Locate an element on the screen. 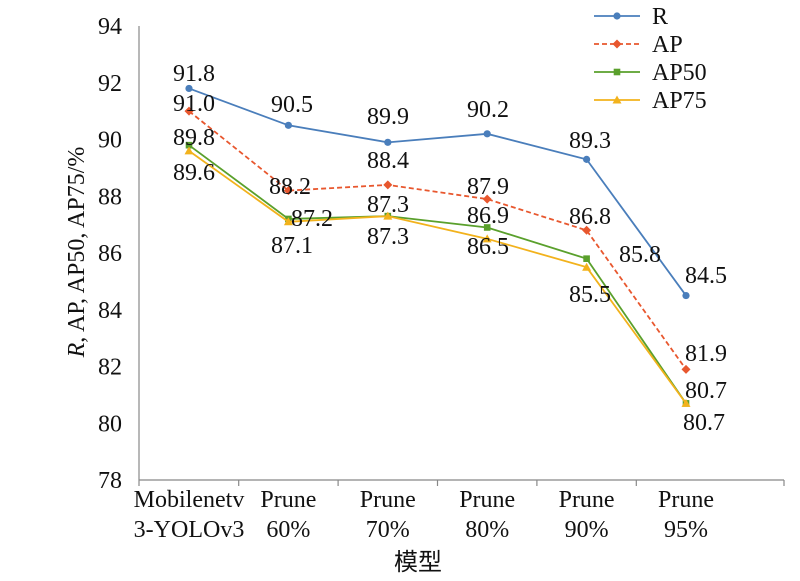 Image resolution: width=800 pixels, height=581 pixels. data-label: 89.6 is located at coordinates (194, 173).